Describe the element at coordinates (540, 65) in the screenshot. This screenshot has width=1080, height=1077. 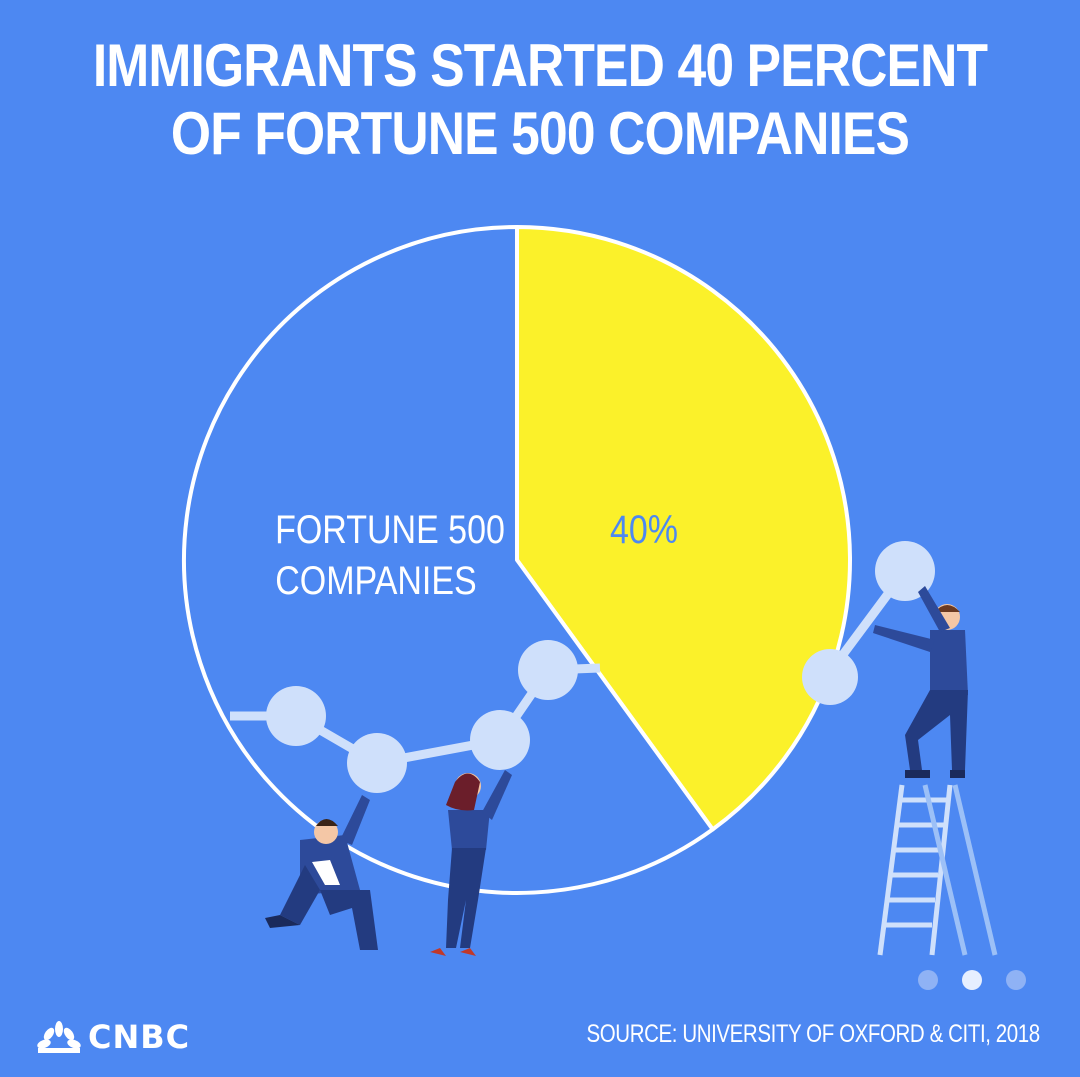
I see `title-line-1: IMMIGRANTS STARTED 40 PERCENT` at that location.